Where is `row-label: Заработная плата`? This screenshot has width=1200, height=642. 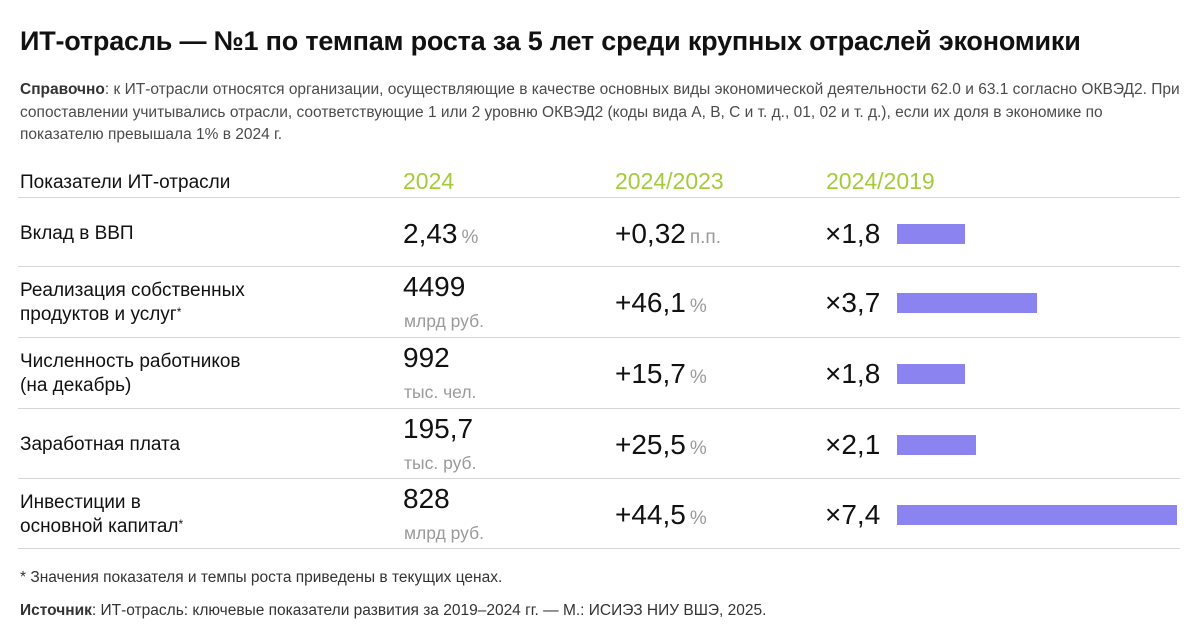
row-label: Заработная плата is located at coordinates (100, 445).